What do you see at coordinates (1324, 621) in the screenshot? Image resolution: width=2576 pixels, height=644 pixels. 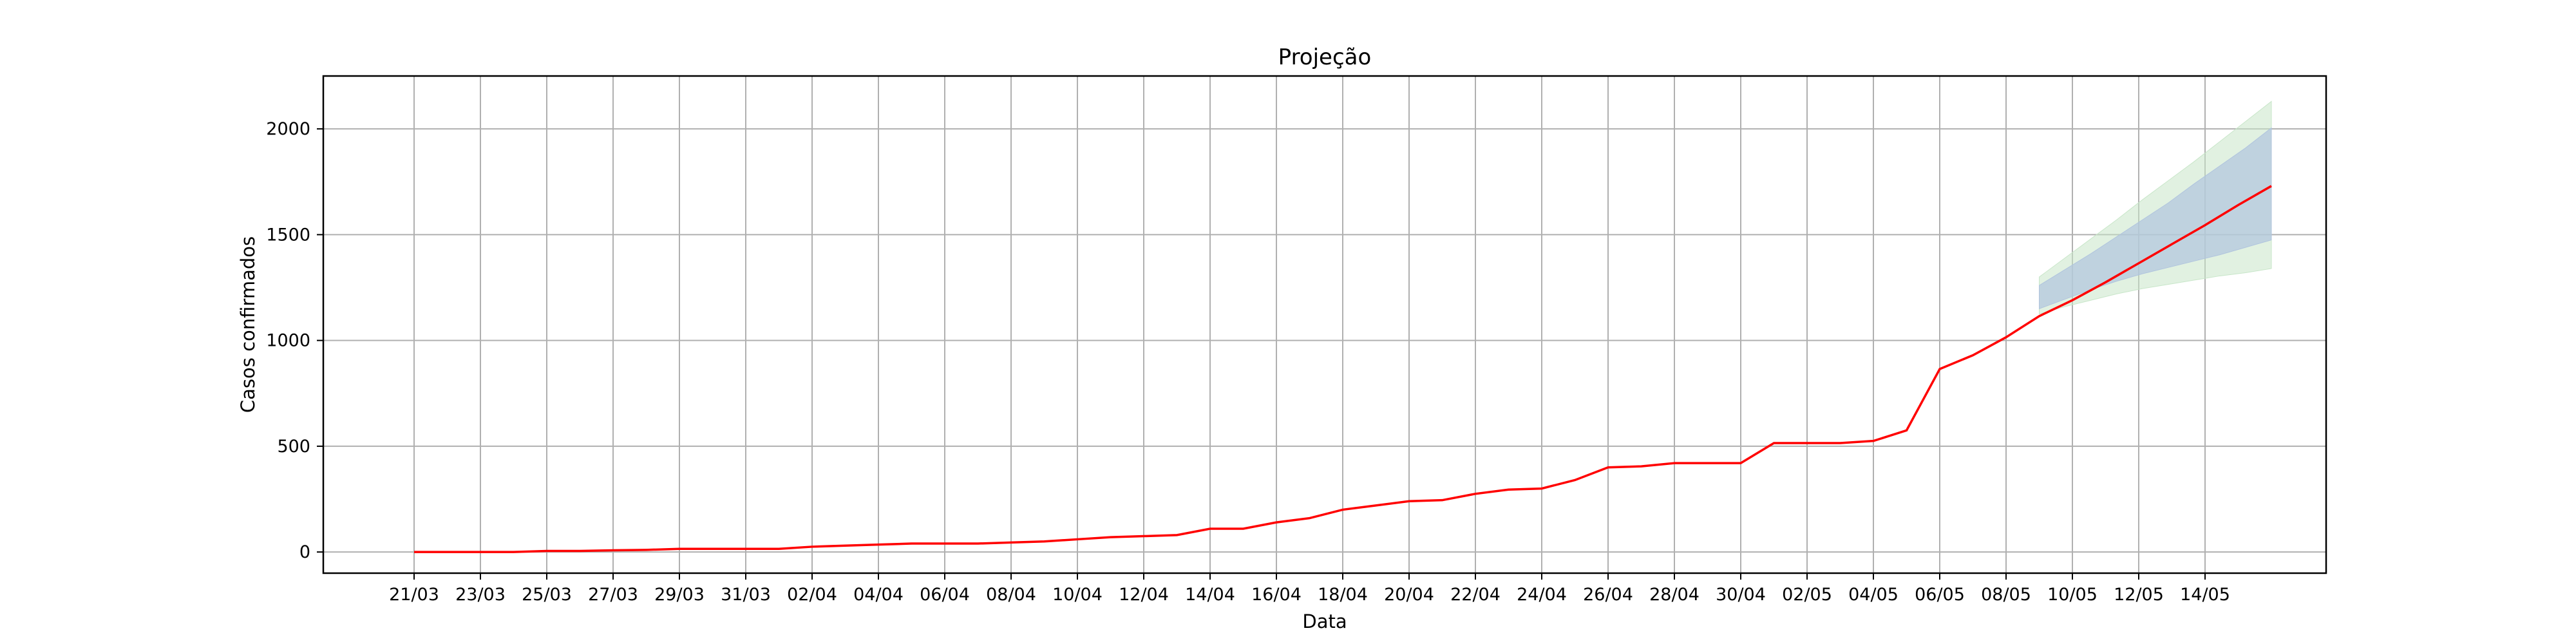 I see `x-axis-label: Data` at bounding box center [1324, 621].